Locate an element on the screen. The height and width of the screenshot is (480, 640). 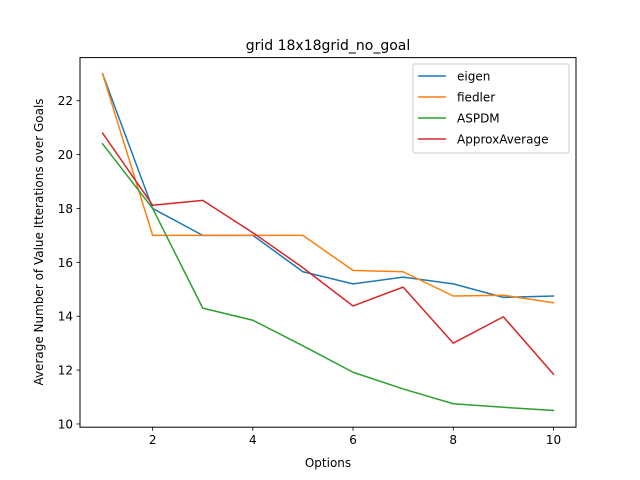
chart-title: grid 18x18grid_no_goal is located at coordinates (328, 46).